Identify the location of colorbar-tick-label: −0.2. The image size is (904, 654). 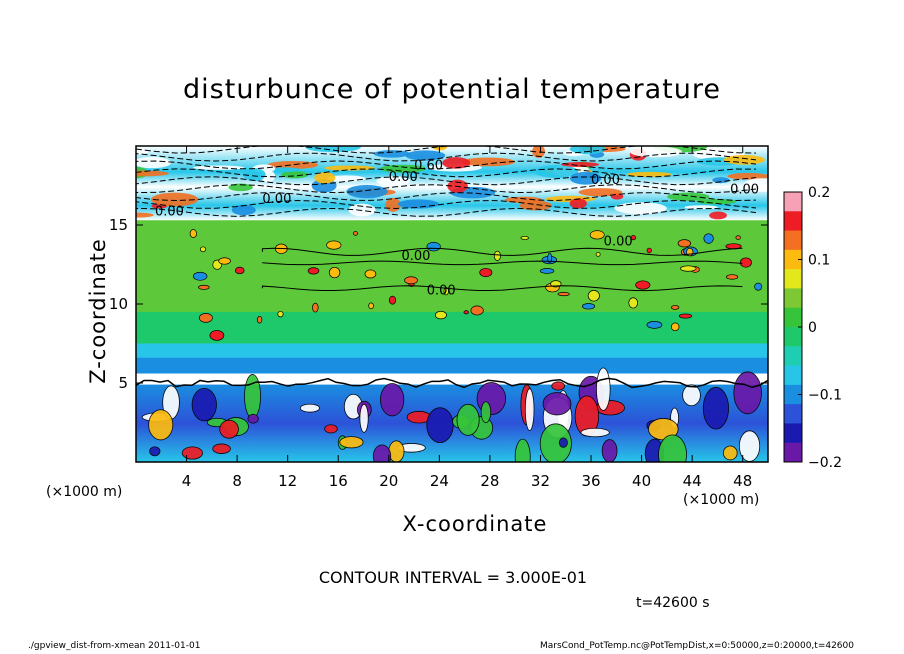
(825, 463).